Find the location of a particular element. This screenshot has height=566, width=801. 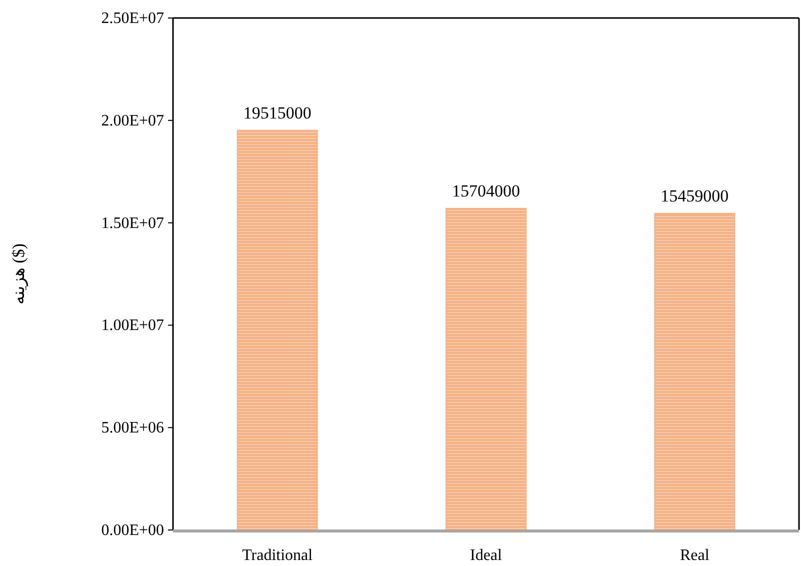

y-tick-label: 2.50E+07 is located at coordinates (132, 18).